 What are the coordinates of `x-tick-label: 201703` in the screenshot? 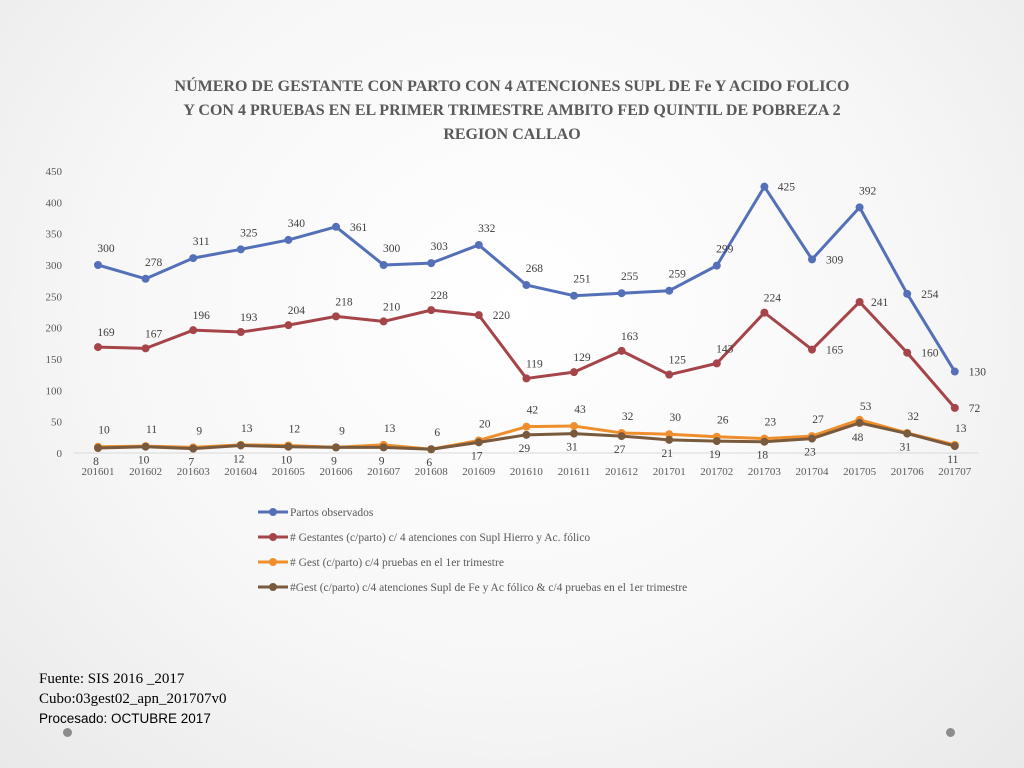 It's located at (765, 472).